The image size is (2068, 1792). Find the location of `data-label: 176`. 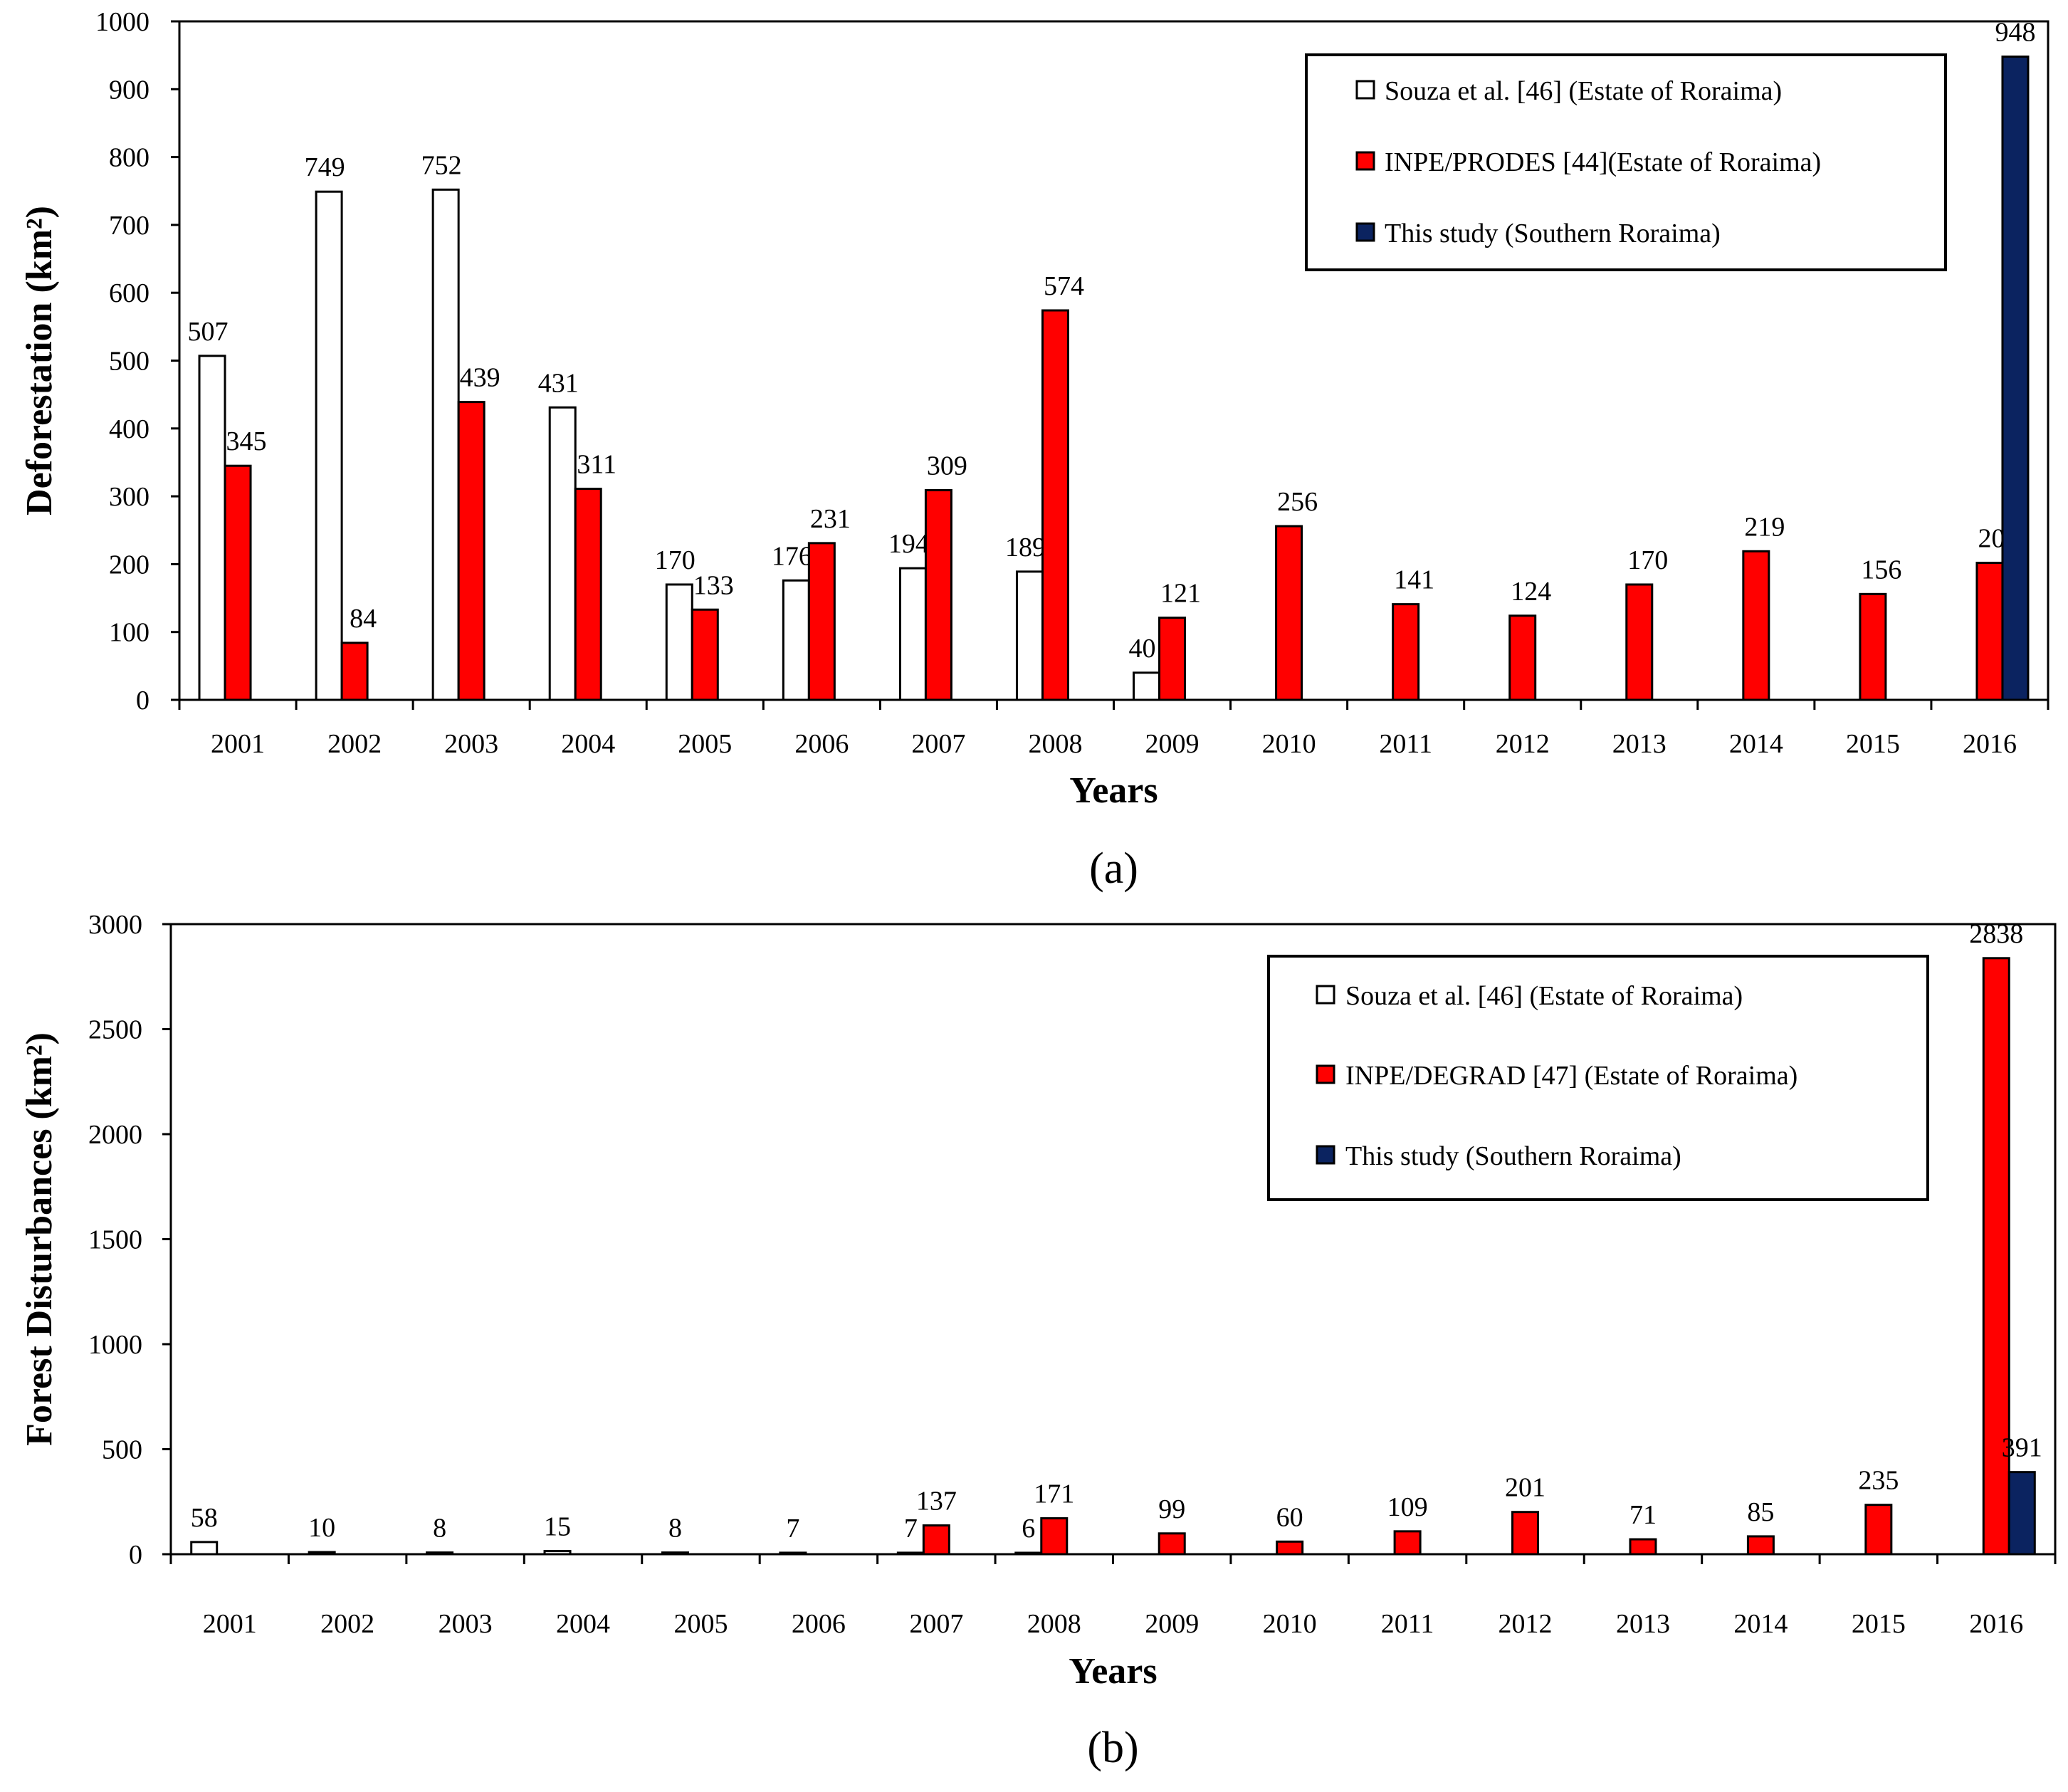

data-label: 176 is located at coordinates (792, 556).